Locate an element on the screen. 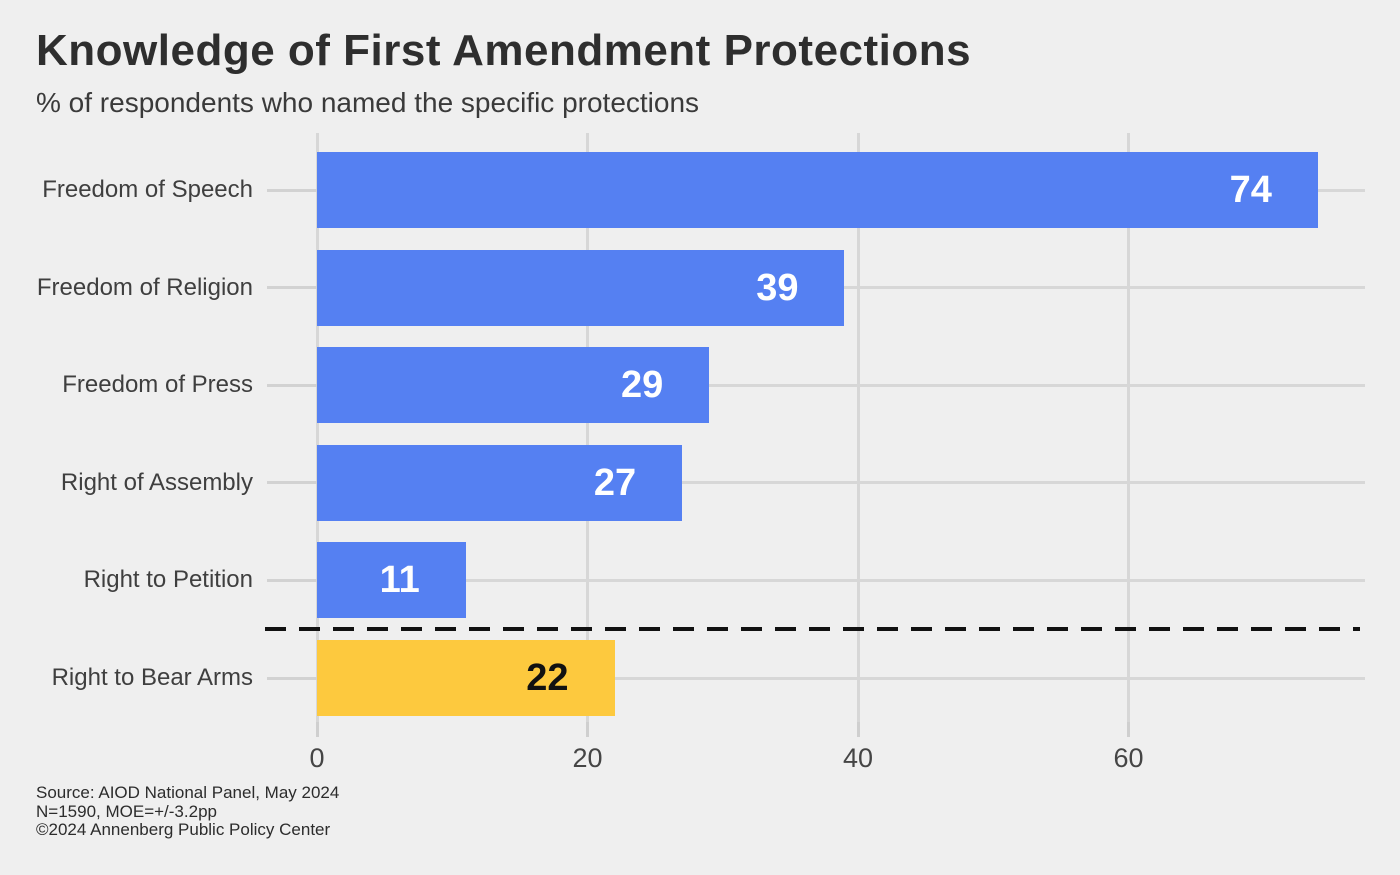  bar-value-label: 74 is located at coordinates (1250, 190).